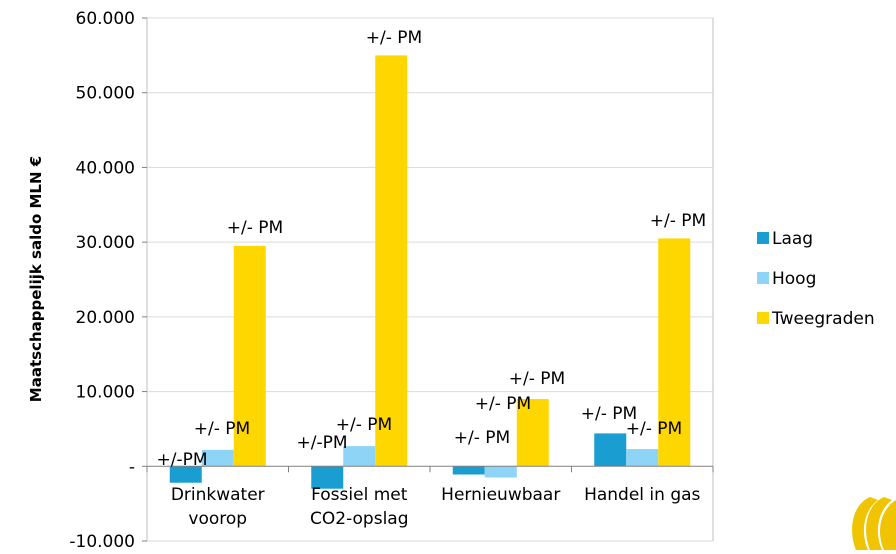 The image size is (896, 554). What do you see at coordinates (430, 469) in the screenshot?
I see `x-axis` at bounding box center [430, 469].